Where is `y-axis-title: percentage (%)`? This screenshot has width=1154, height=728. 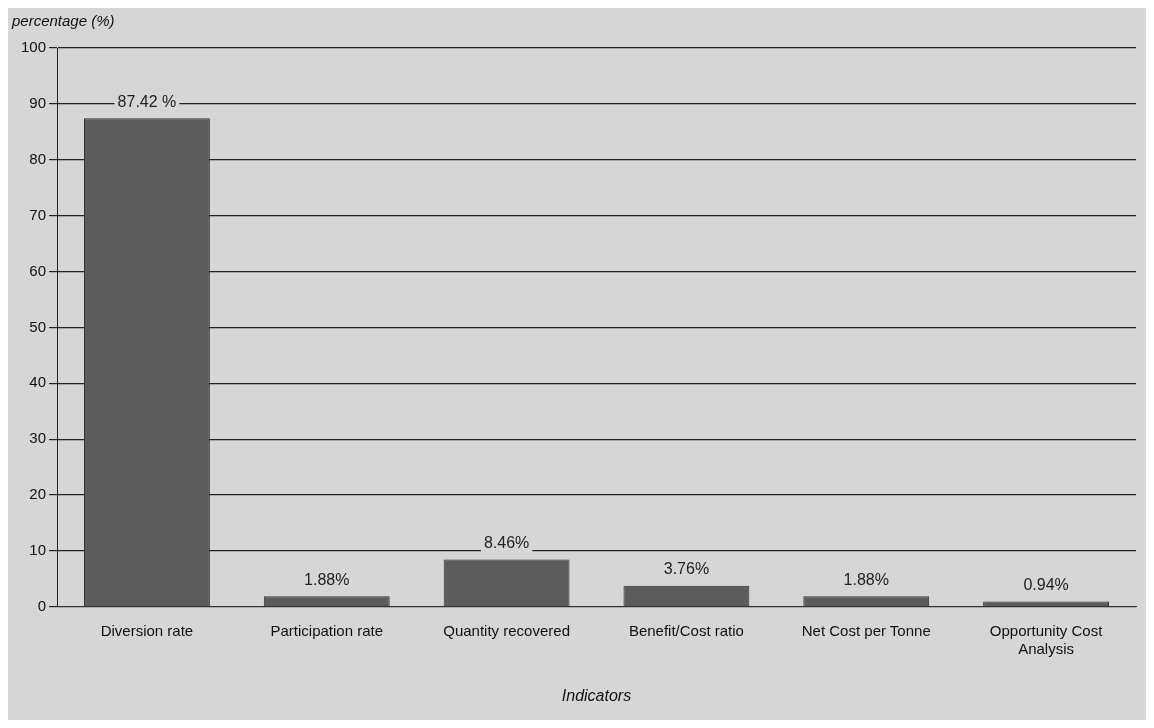
y-axis-title: percentage (%) is located at coordinates (63, 20).